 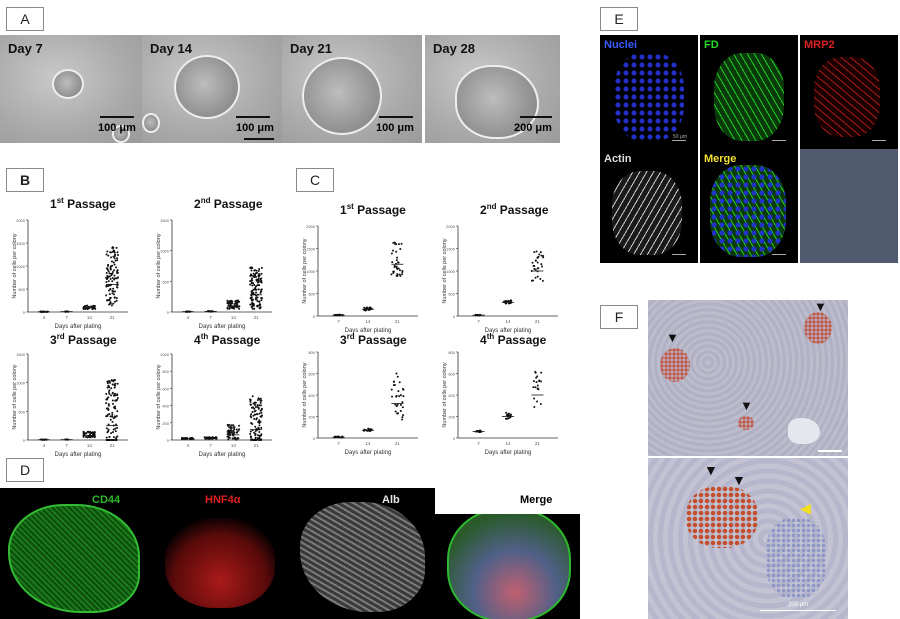 I want to click on y-tick-label: 600, so click(x=165, y=388).